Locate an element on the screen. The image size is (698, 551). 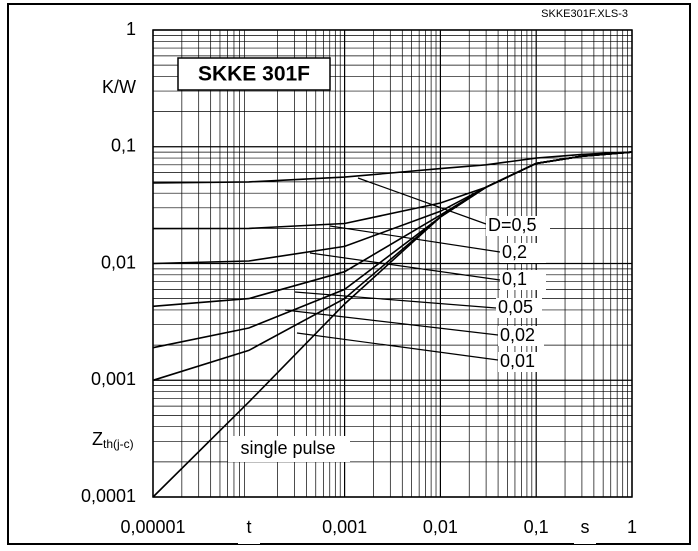
y-axis-label: Zth(j-c) is located at coordinates (113, 440).